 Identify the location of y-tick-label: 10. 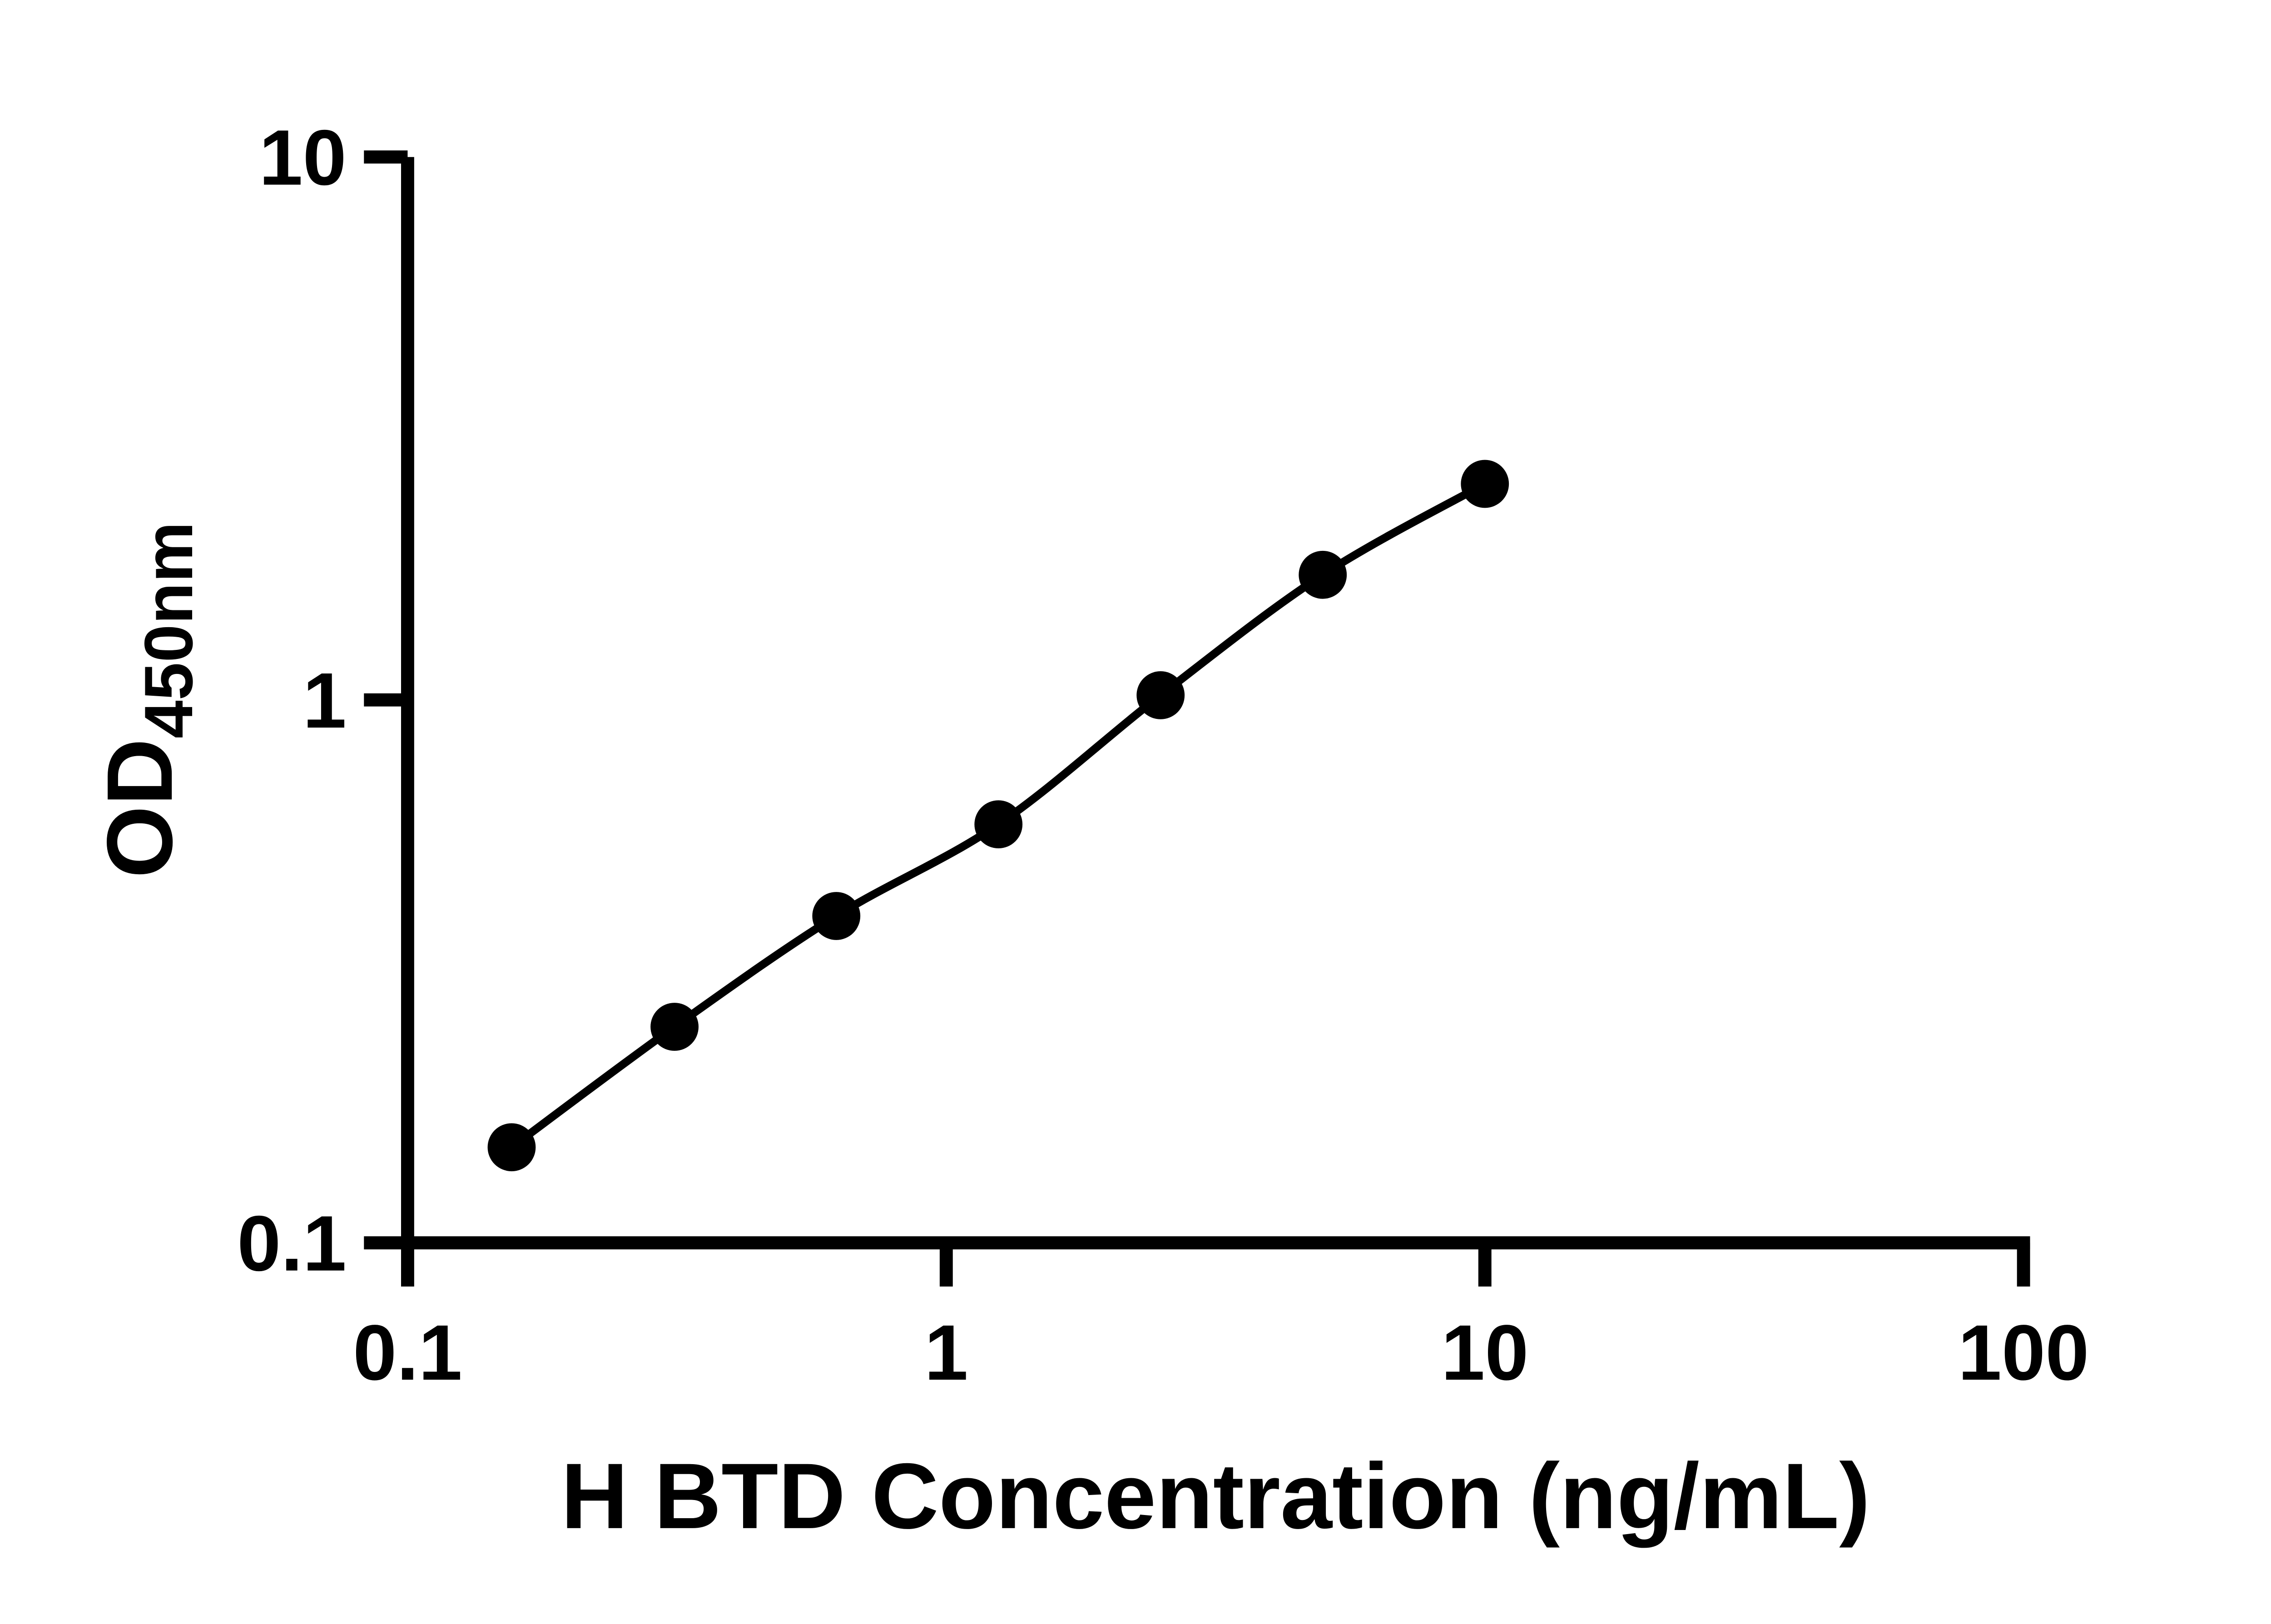
(303, 158).